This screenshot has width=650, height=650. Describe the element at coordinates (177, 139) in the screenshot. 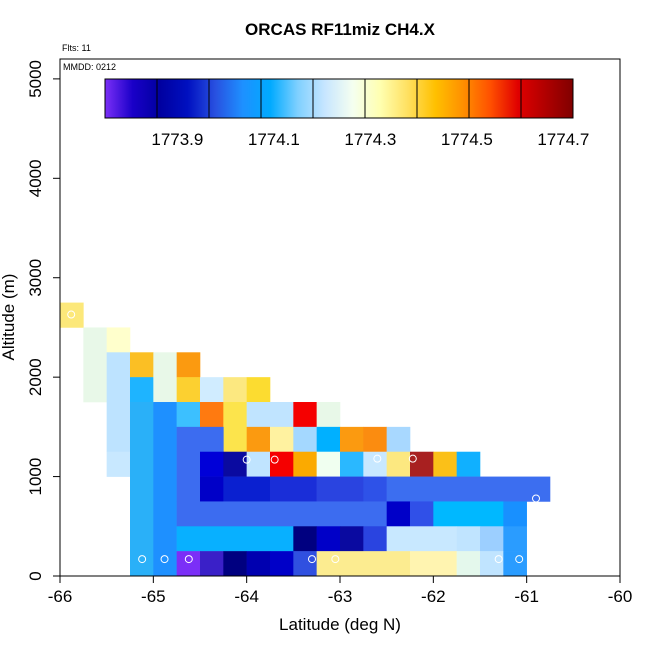

I see `colorbar-tick-label: 1773.9` at that location.